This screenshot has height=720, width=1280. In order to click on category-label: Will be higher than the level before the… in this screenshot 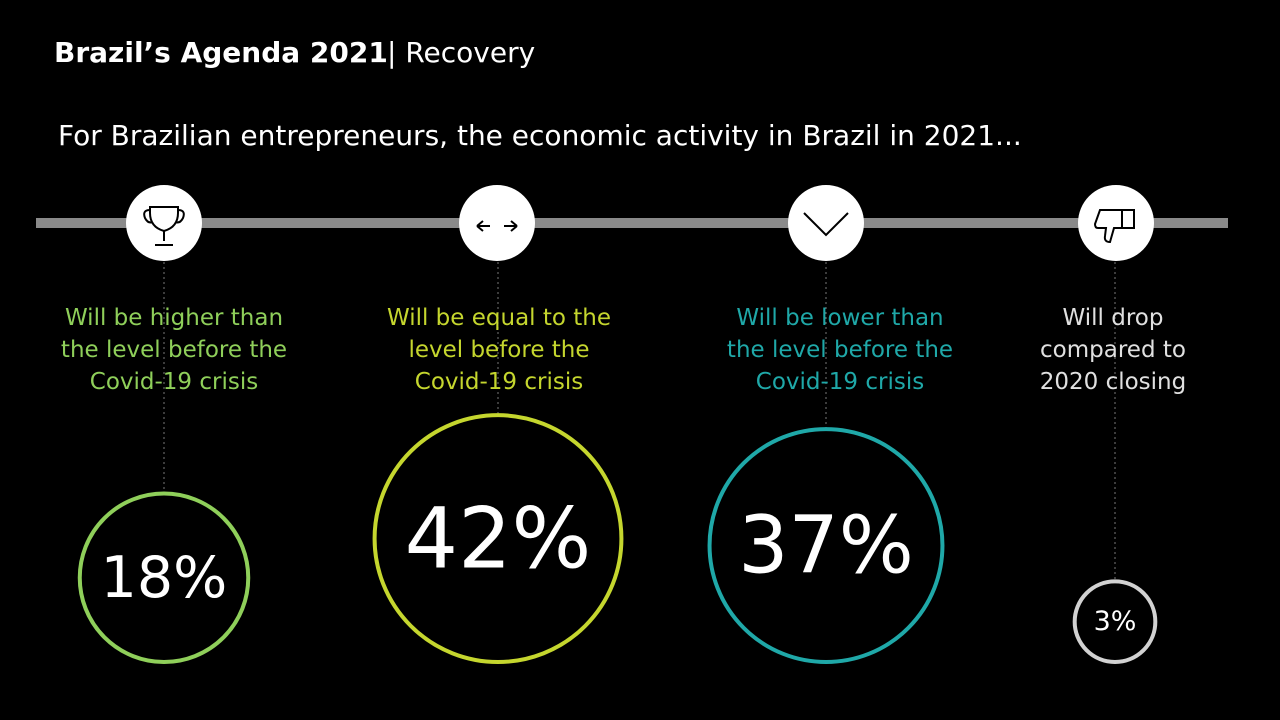, I will do `click(174, 350)`.